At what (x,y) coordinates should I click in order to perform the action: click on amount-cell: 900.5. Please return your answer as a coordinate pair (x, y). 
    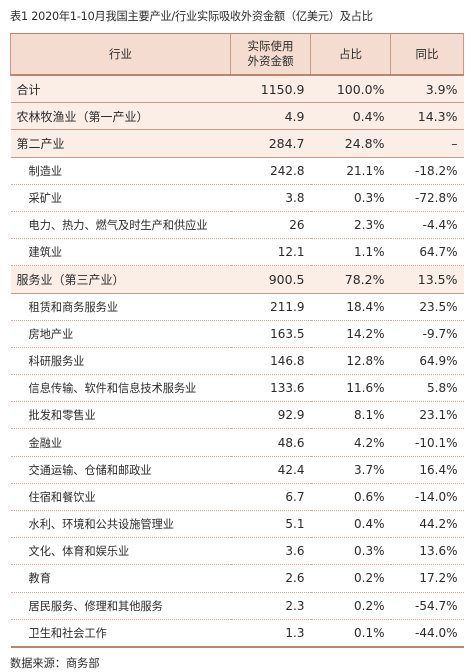
    Looking at the image, I should click on (270, 279).